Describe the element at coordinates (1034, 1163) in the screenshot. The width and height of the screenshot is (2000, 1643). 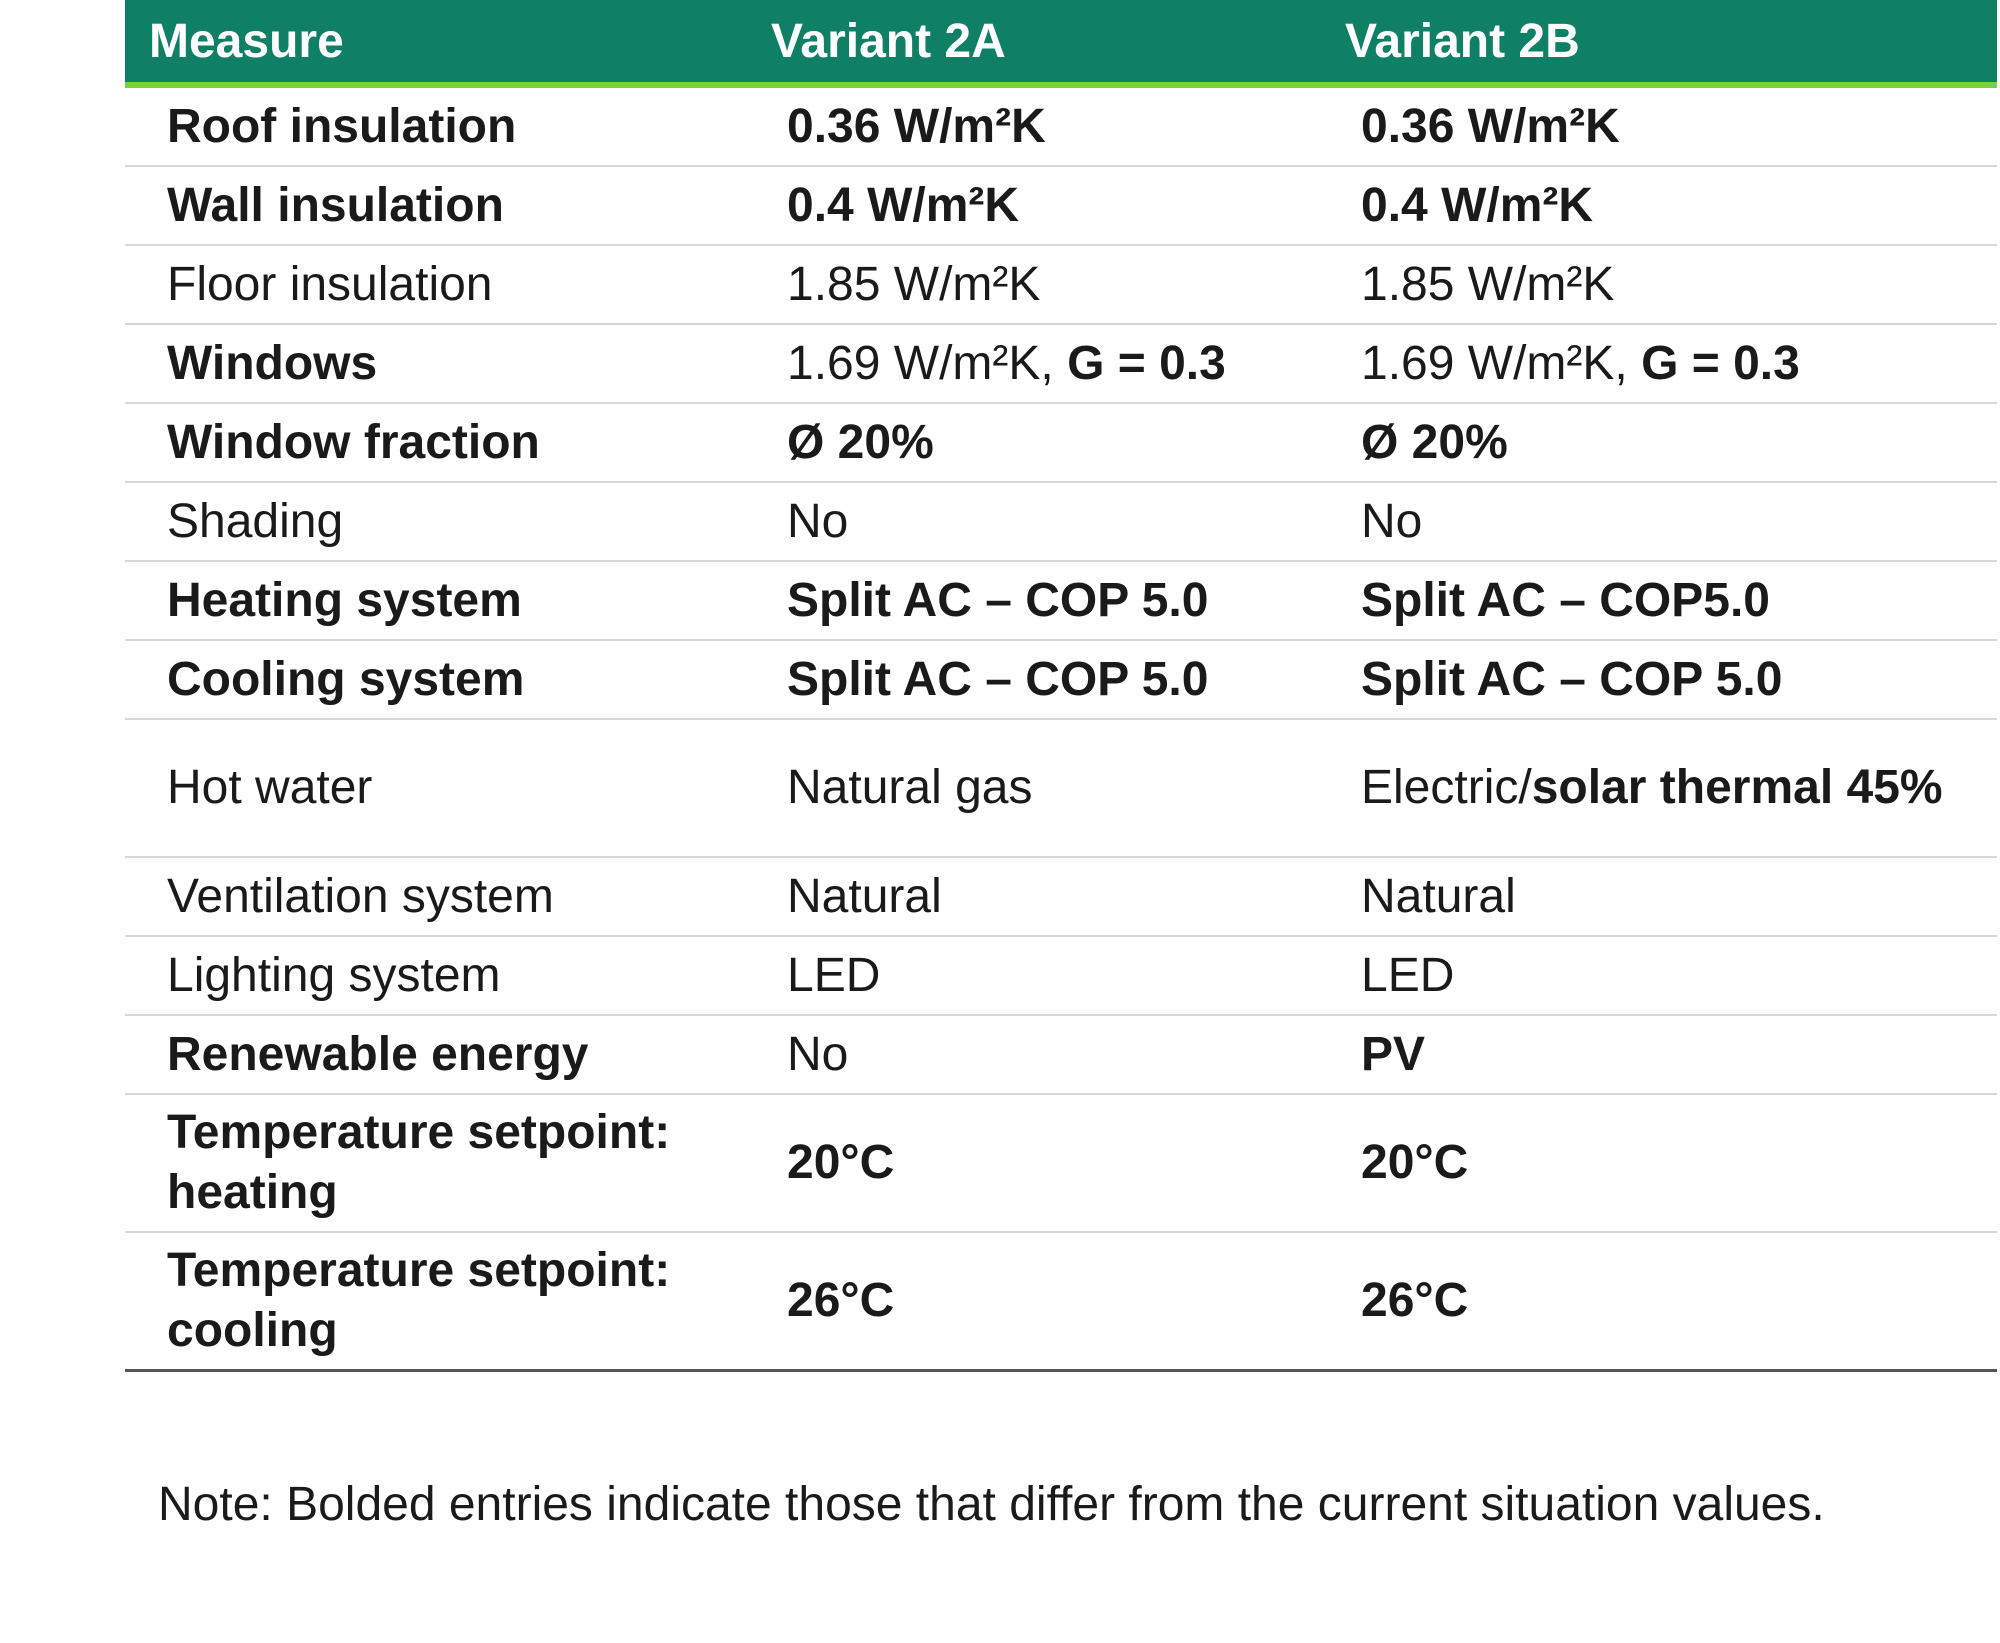
I see `variant-2a-value: 20°C` at that location.